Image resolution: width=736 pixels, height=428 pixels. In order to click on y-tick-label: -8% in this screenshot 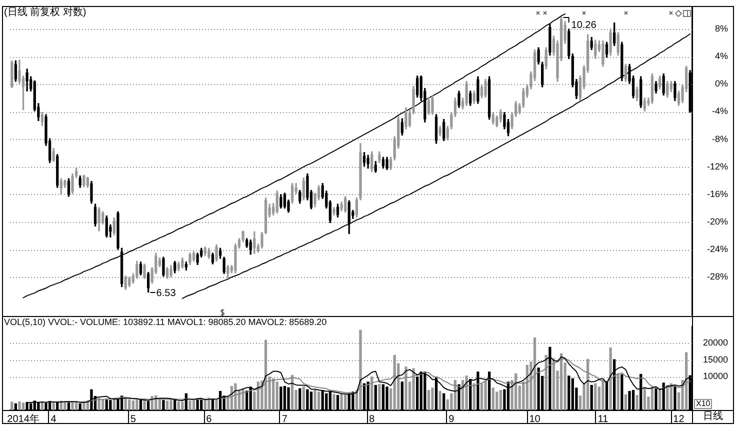, I will do `click(720, 139)`.